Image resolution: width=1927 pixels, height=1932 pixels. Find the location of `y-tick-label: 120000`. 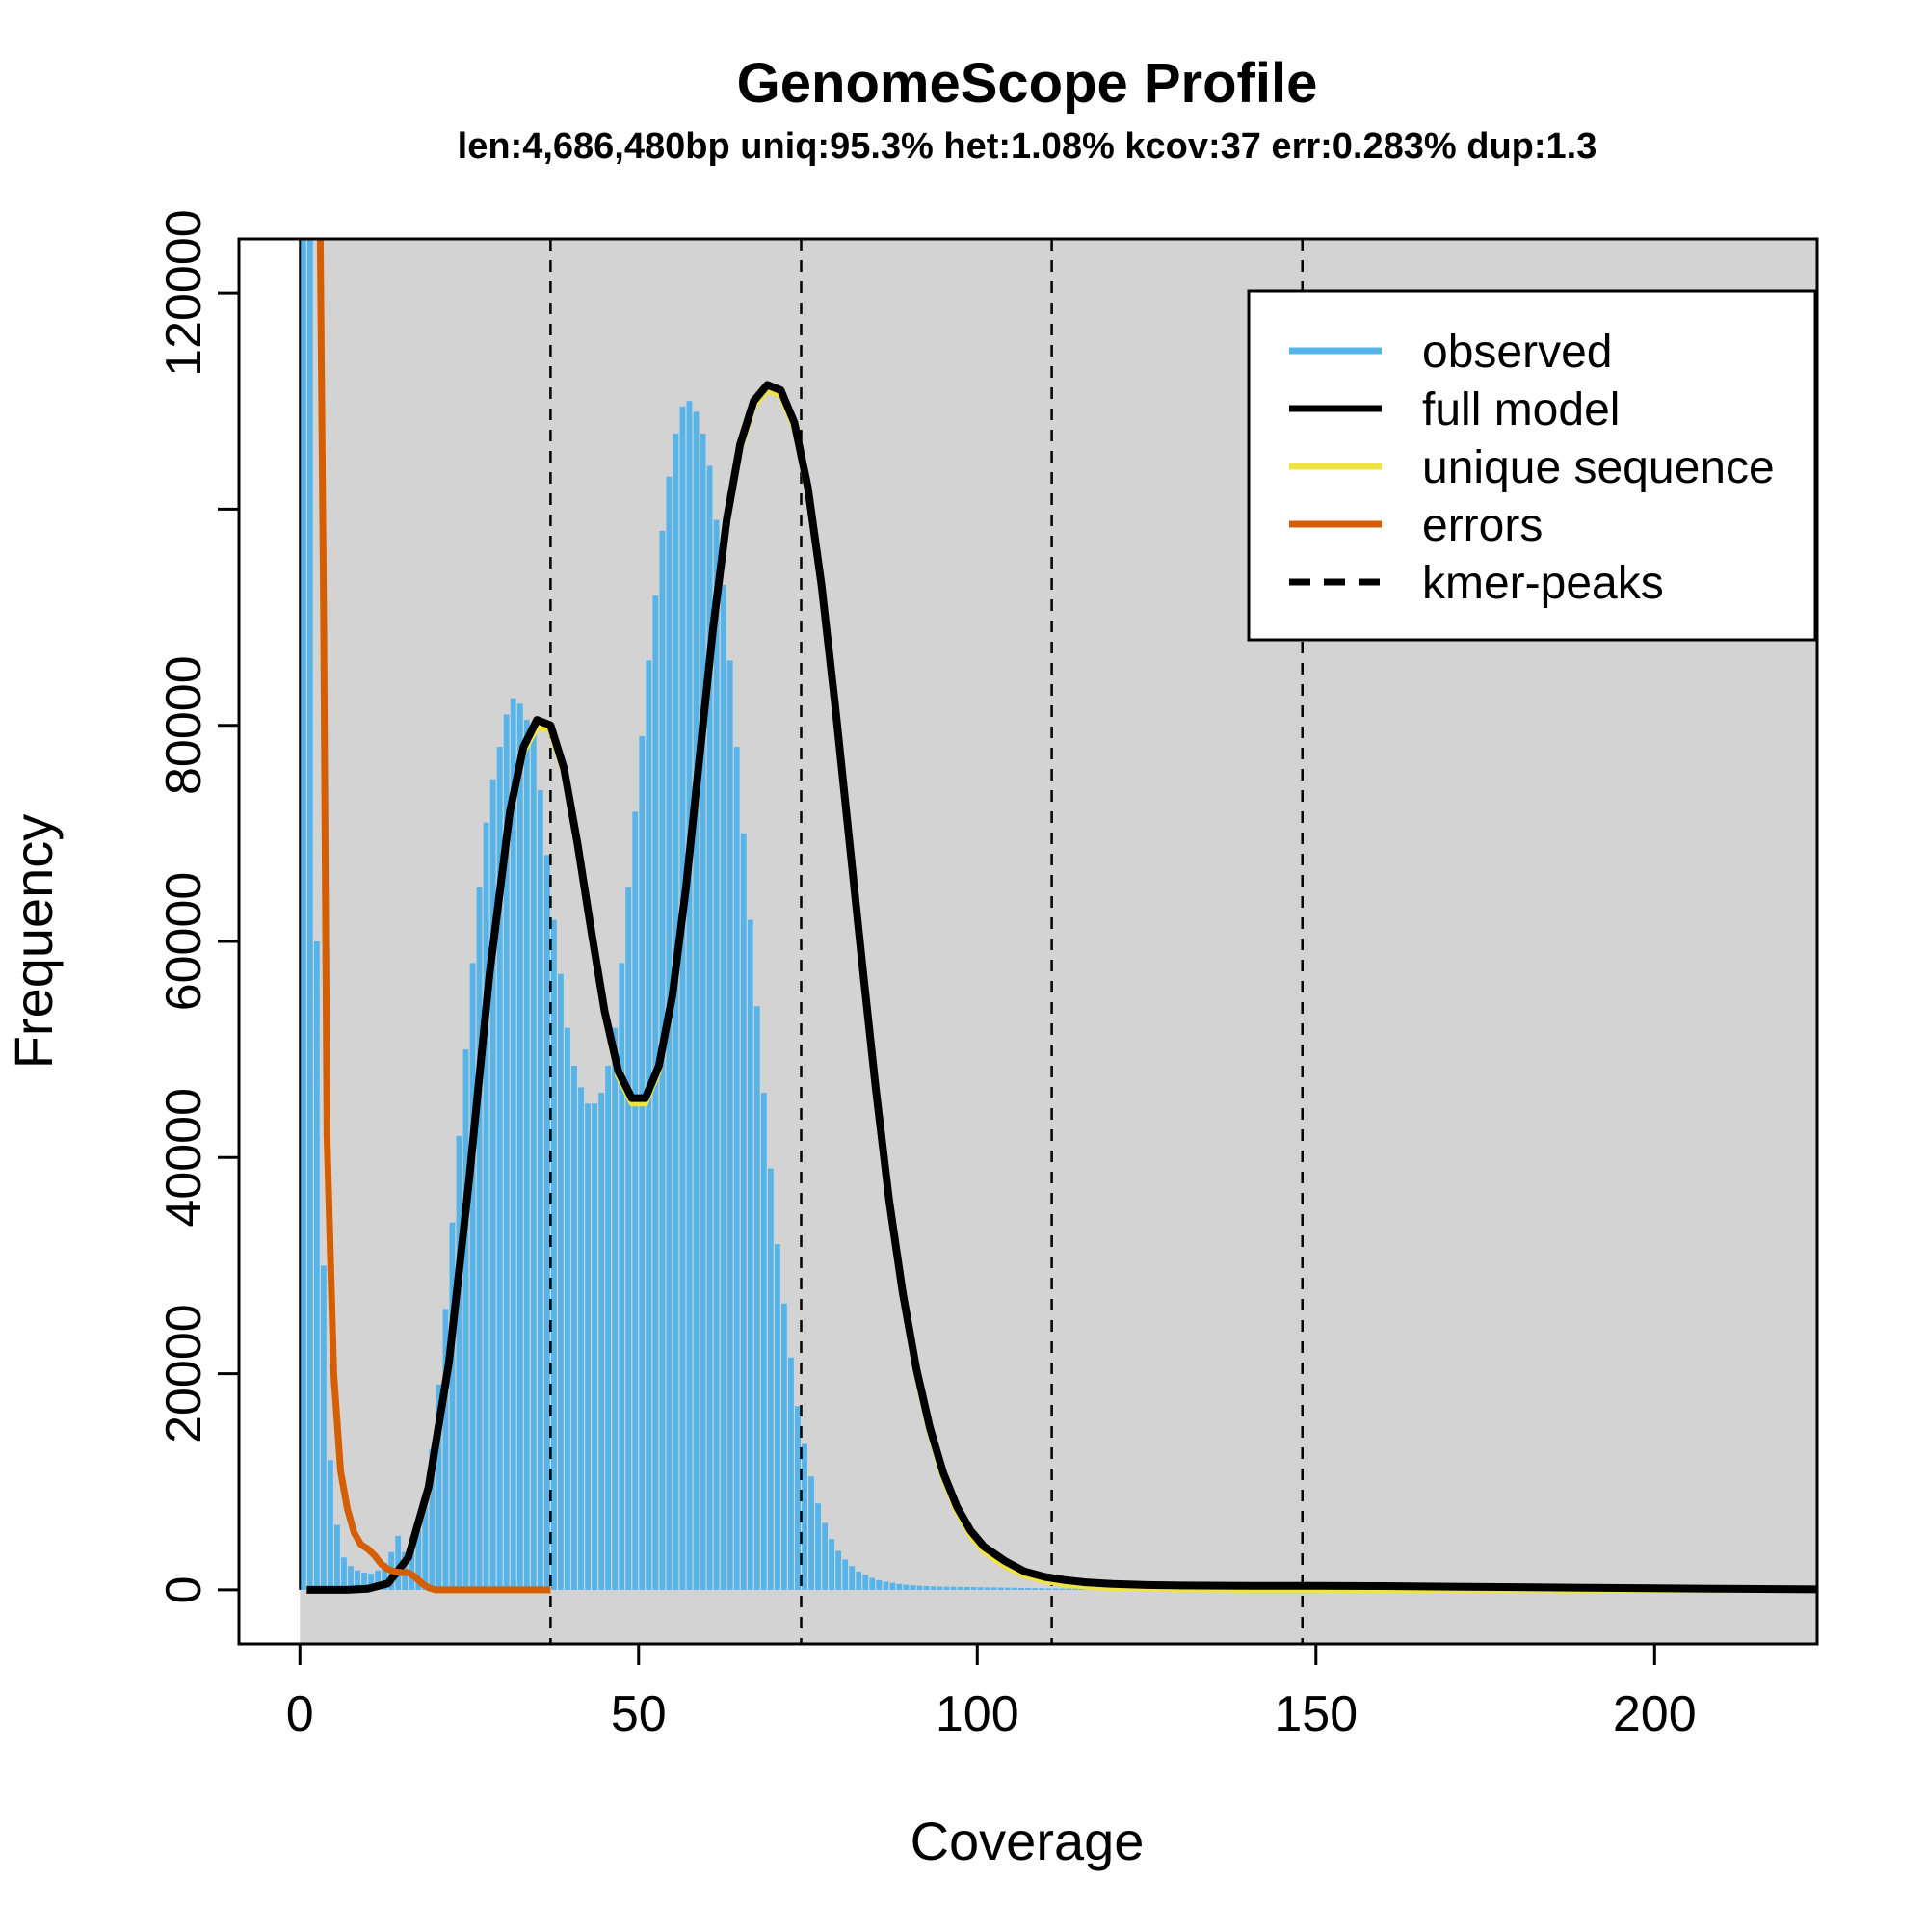

y-tick-label: 120000 is located at coordinates (184, 293).